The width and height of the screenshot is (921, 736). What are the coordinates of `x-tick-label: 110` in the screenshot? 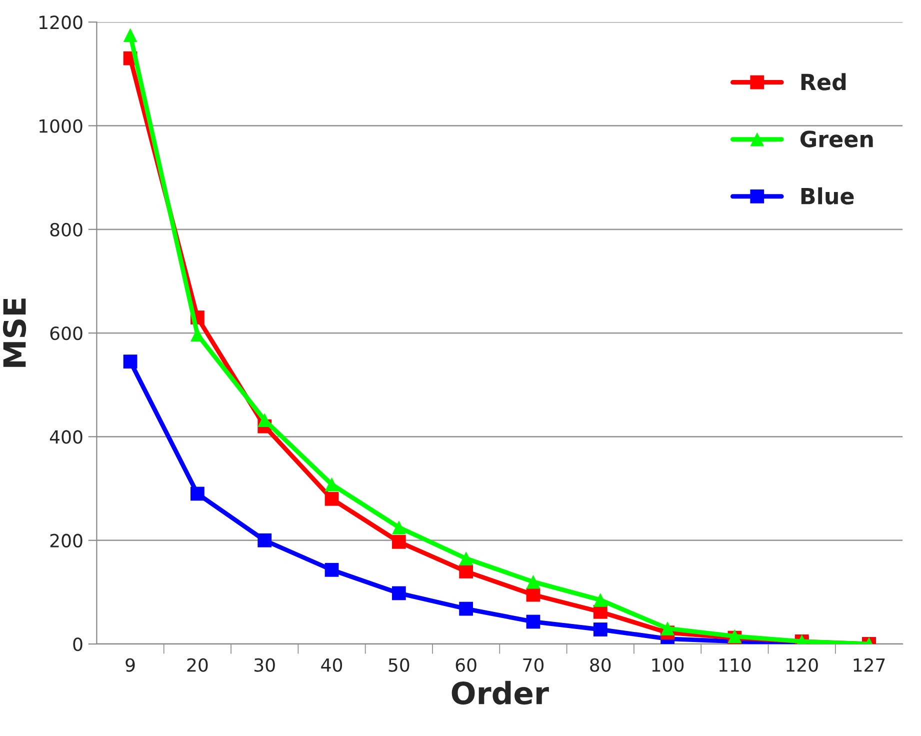 It's located at (735, 665).